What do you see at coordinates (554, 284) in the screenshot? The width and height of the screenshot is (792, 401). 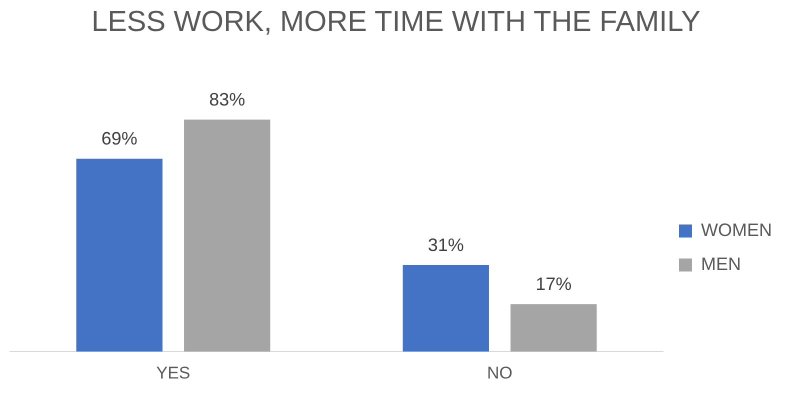 I see `data-label: 17%` at bounding box center [554, 284].